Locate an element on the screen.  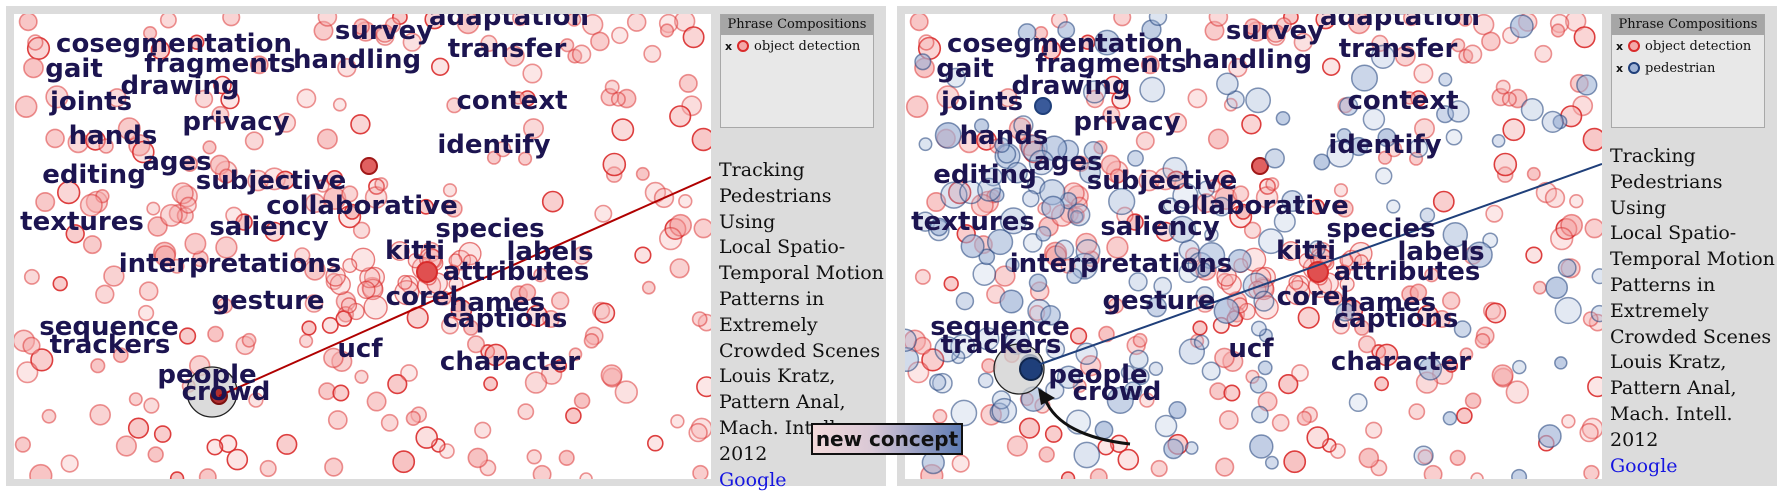
legend-label: object detection is located at coordinates (1698, 46).